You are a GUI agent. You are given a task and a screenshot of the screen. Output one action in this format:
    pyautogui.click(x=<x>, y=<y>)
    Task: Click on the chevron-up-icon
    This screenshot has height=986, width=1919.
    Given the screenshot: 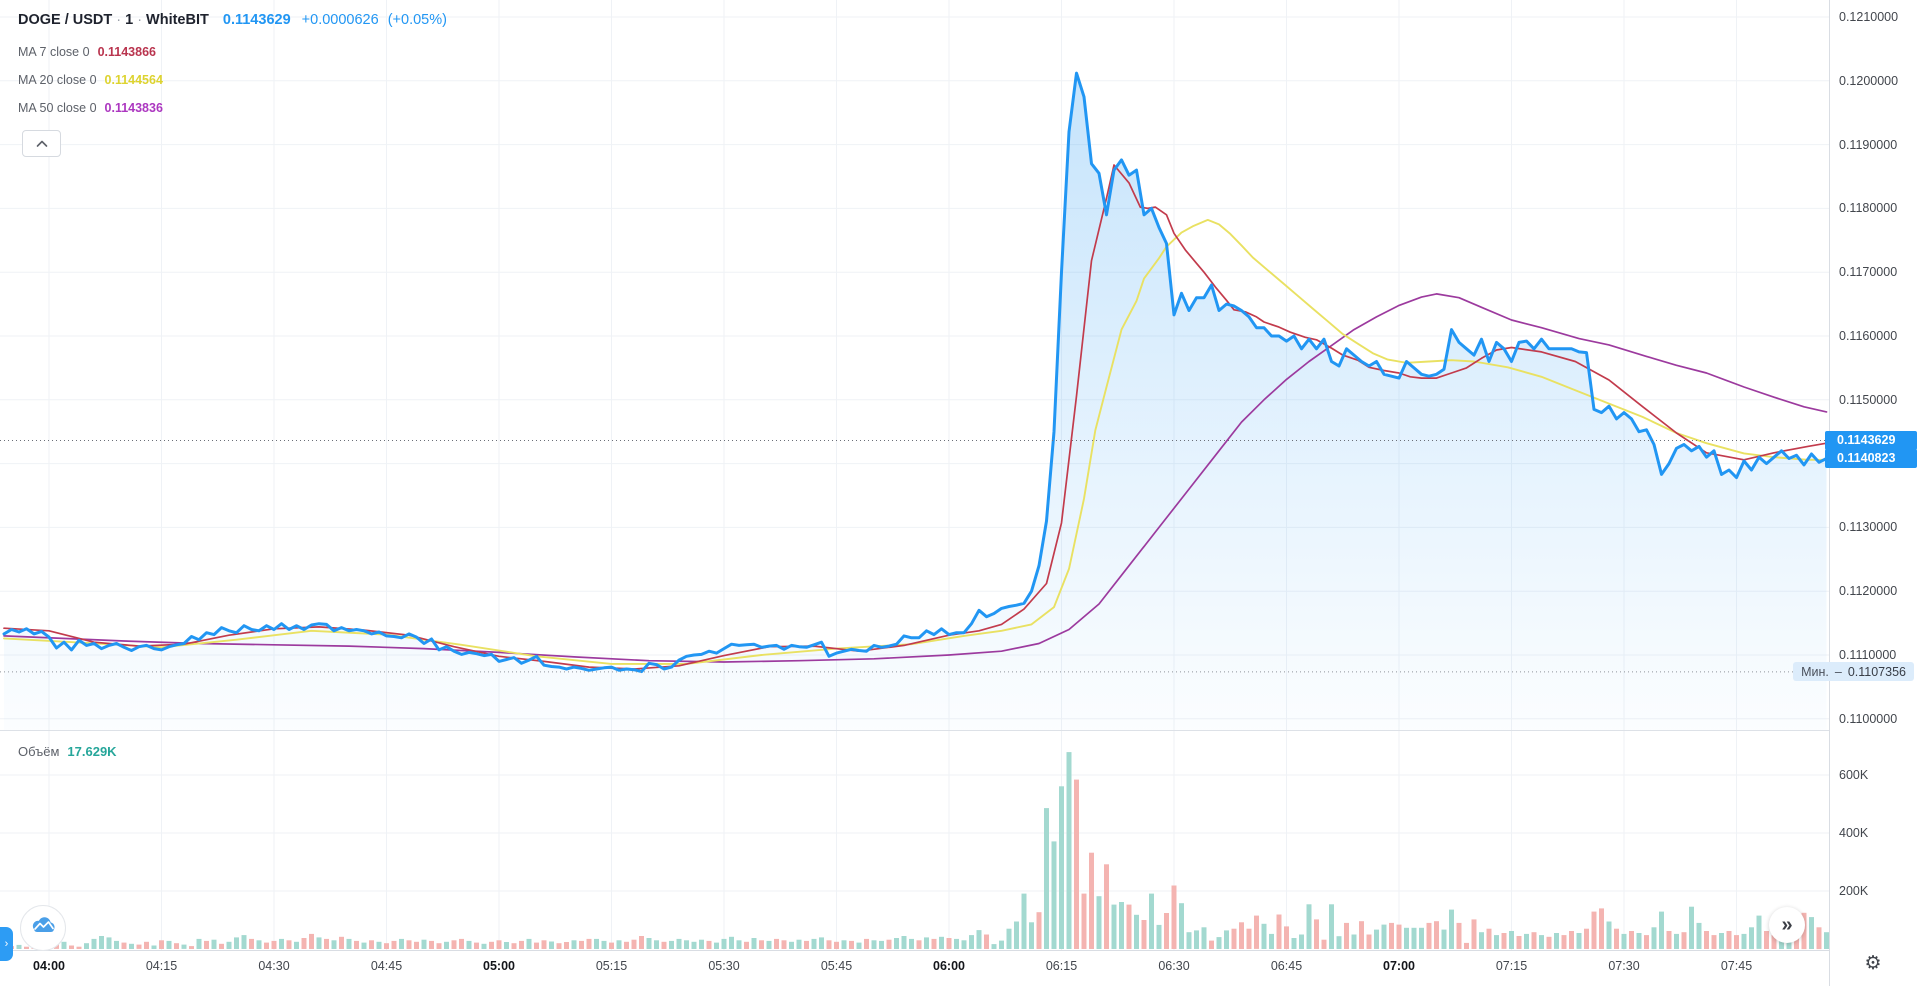 What is the action you would take?
    pyautogui.click(x=42, y=144)
    